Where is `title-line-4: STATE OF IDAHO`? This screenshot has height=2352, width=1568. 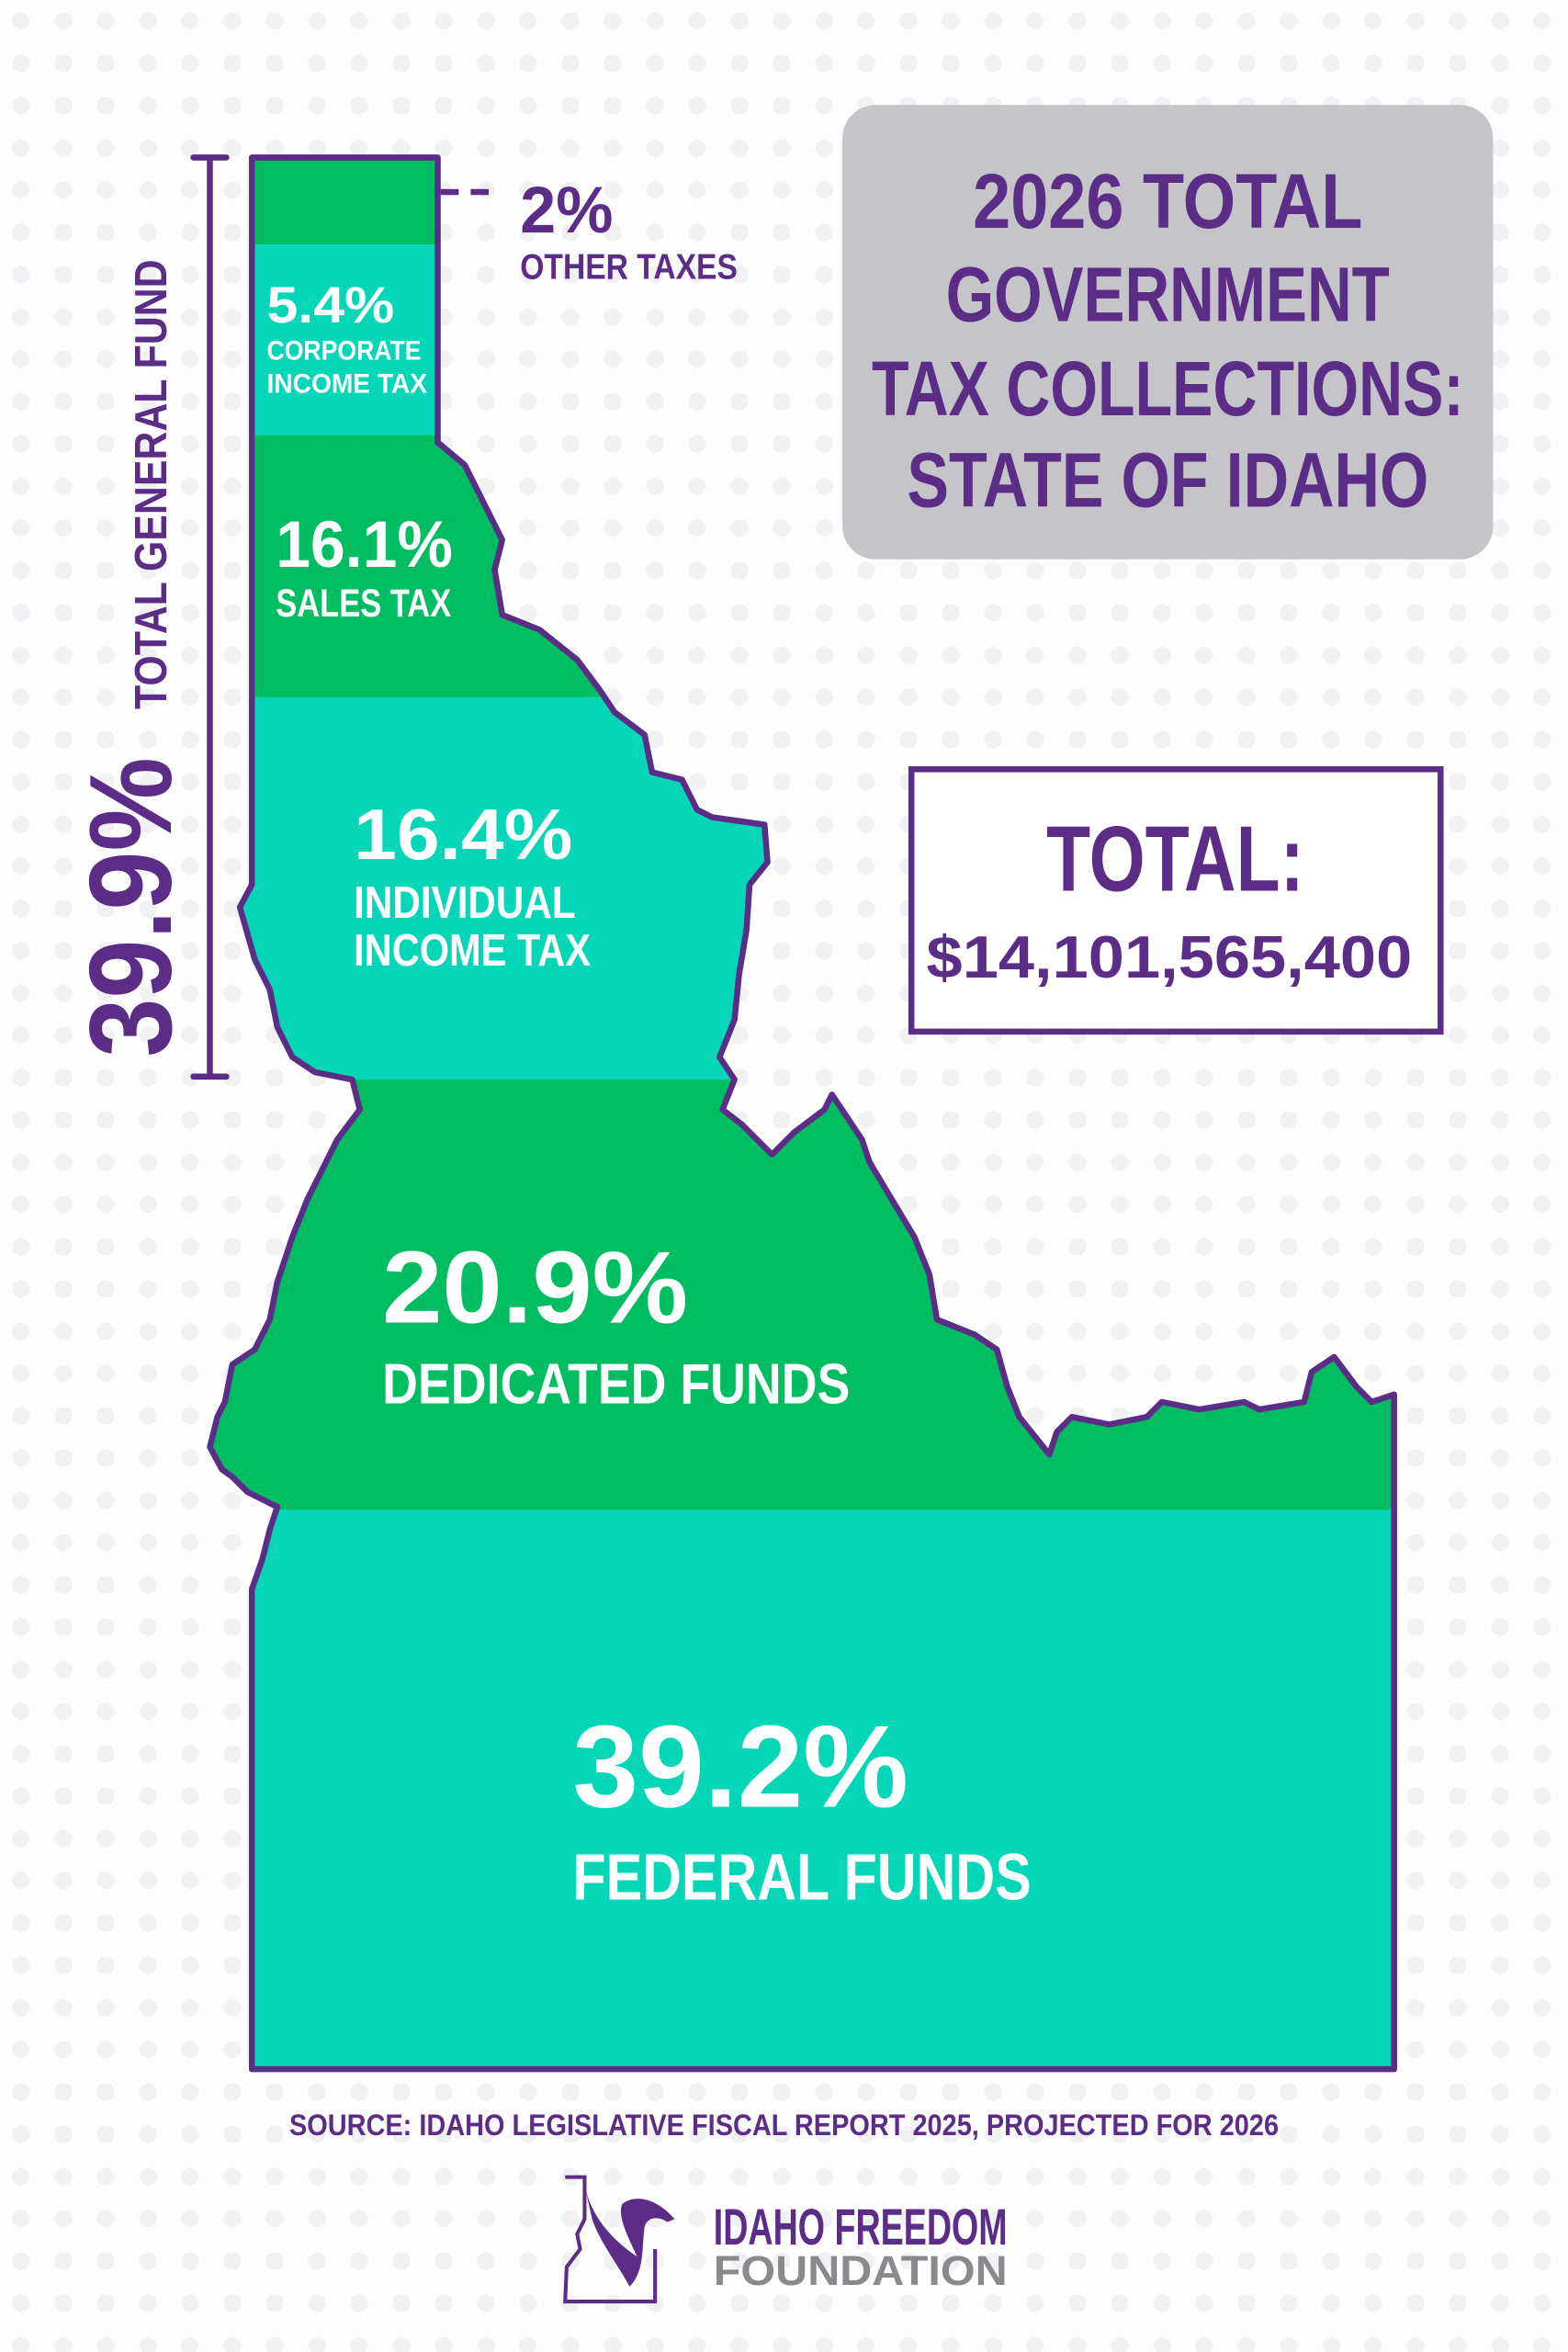
title-line-4: STATE OF IDAHO is located at coordinates (1167, 480).